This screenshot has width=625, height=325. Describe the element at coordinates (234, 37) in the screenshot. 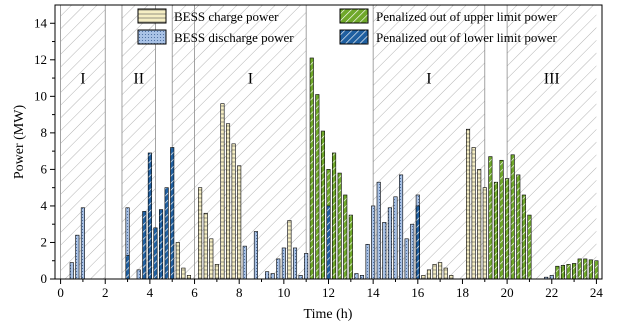

I see `legend-label-discharge: BESS discharge power` at that location.